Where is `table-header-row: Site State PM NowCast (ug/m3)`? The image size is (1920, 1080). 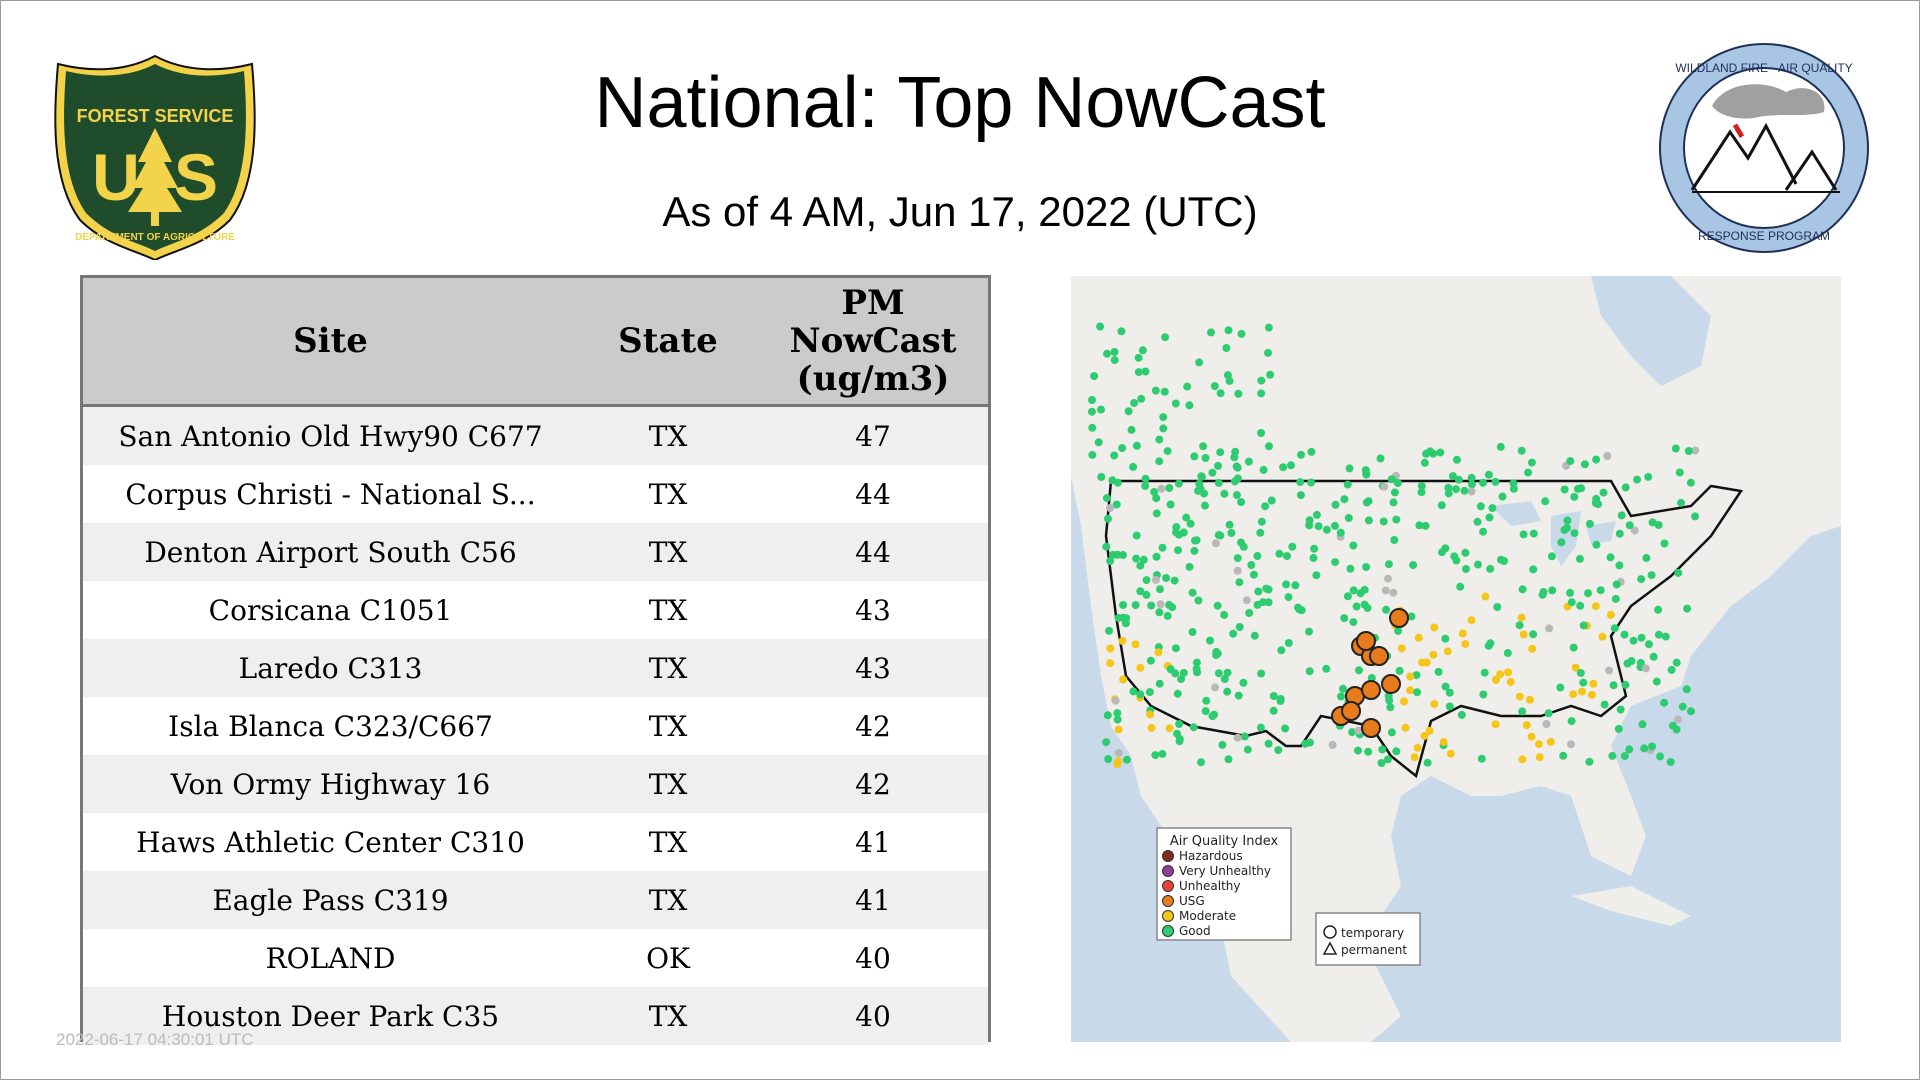 table-header-row: Site State PM NowCast (ug/m3) is located at coordinates (535, 342).